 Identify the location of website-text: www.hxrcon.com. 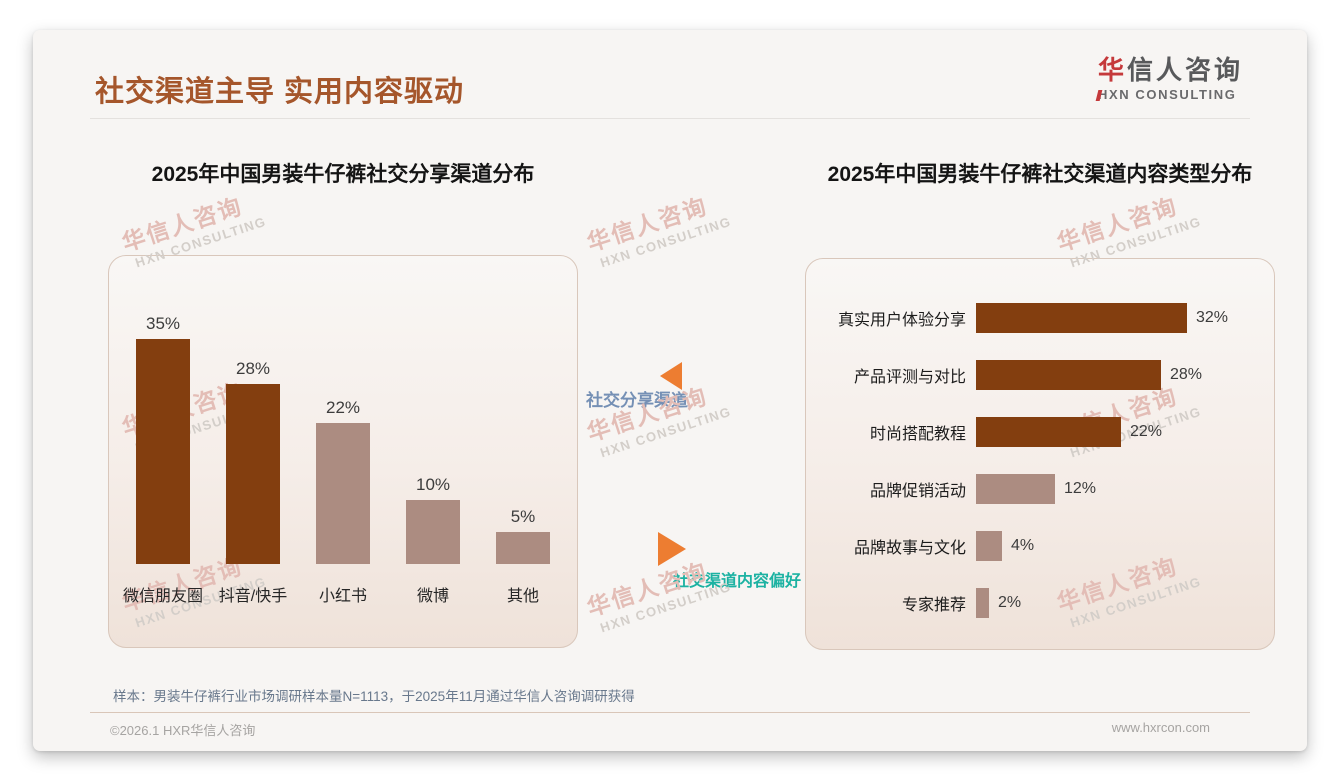
(1160, 727).